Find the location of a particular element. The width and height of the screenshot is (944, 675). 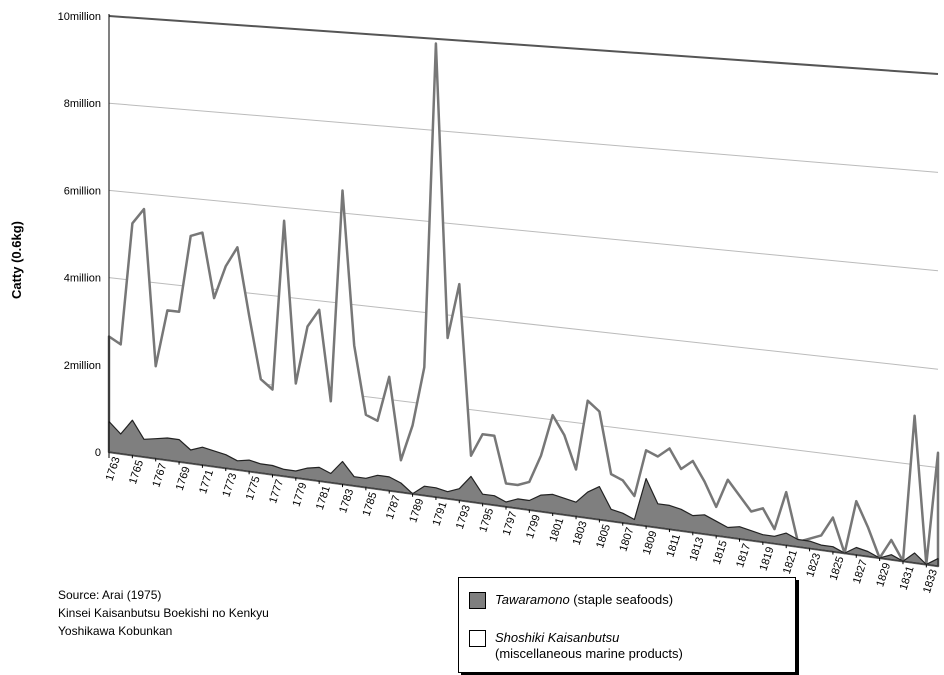

x-tick-label: 1771 is located at coordinates (206, 481).